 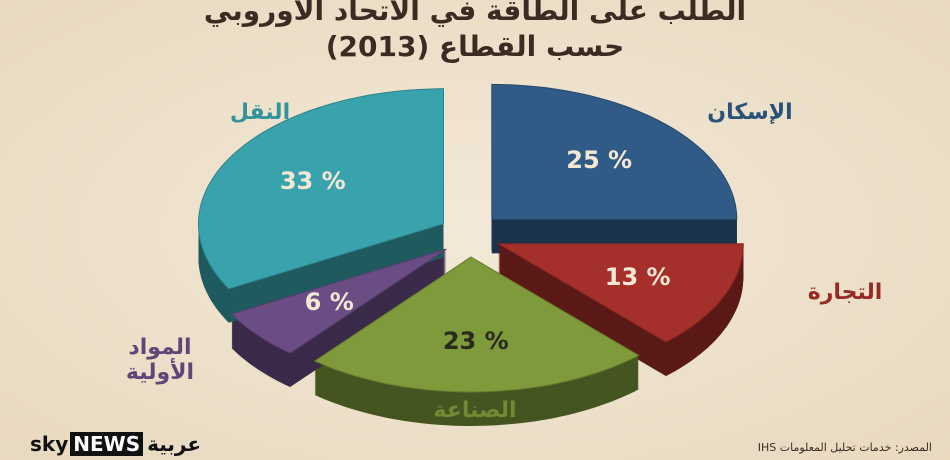 I want to click on category-label: المواد الأولية, so click(x=160, y=360).